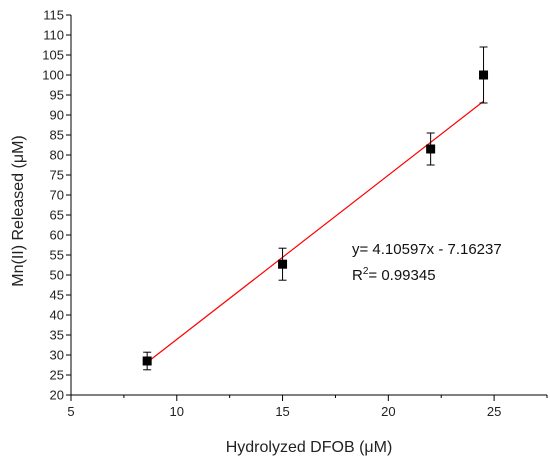 The width and height of the screenshot is (550, 465). What do you see at coordinates (53, 35) in the screenshot?
I see `y-tick-label: 110` at bounding box center [53, 35].